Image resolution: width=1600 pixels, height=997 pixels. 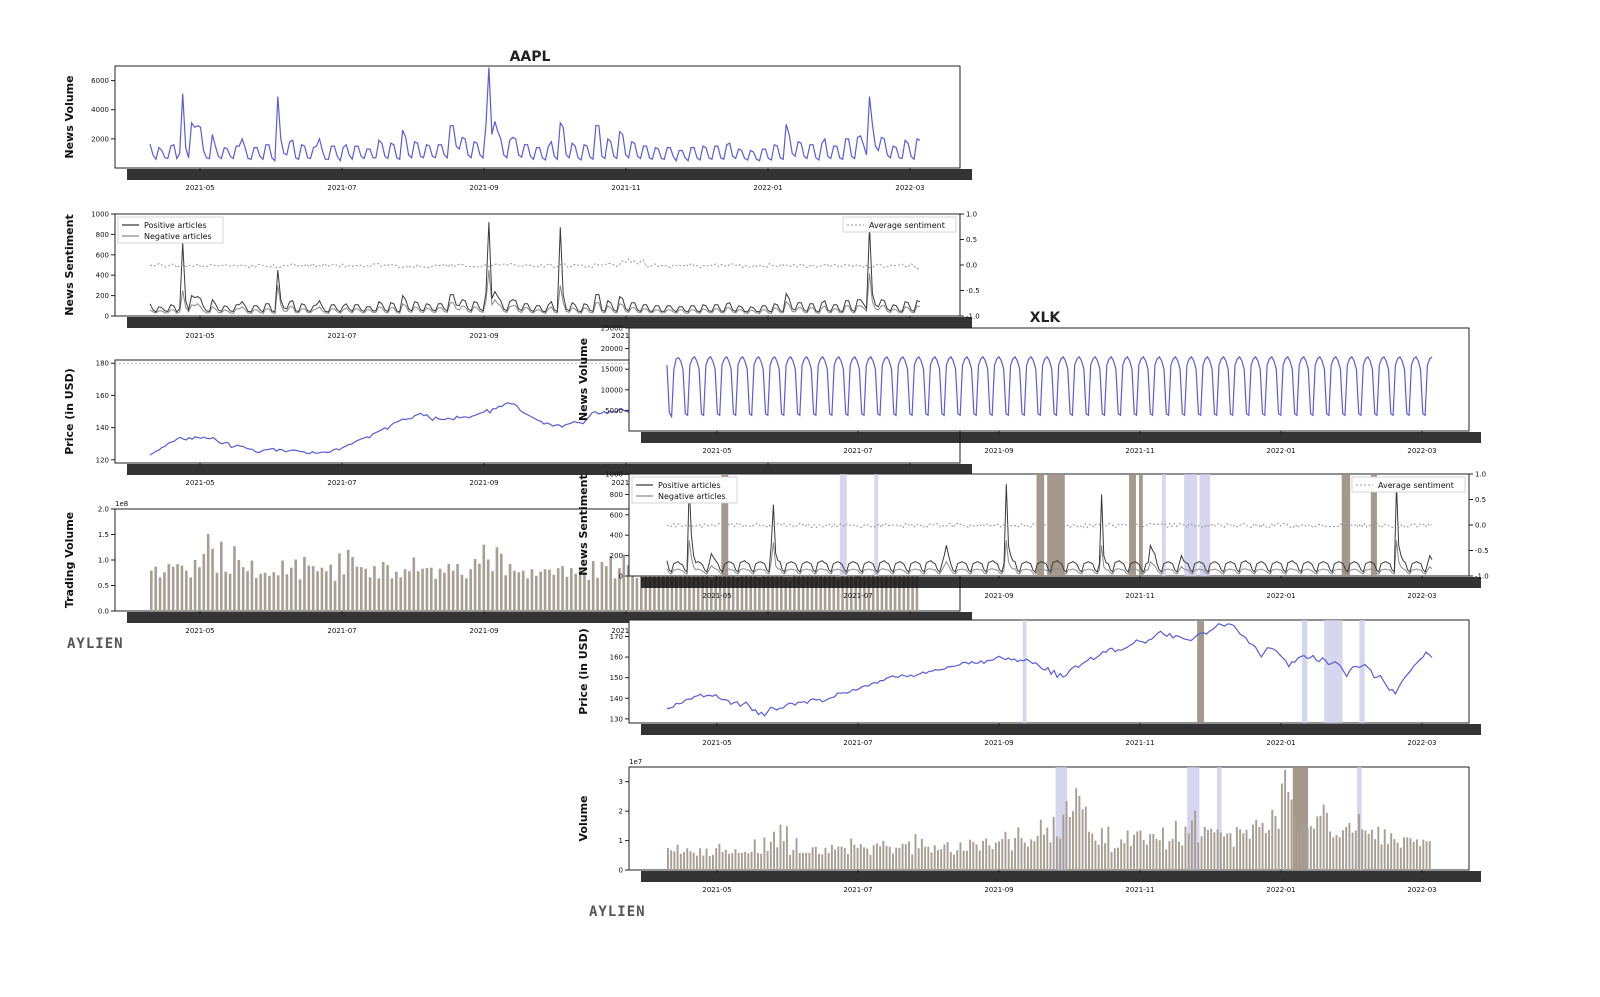 I want to click on xlk-p4-shadow, so click(x=1061, y=876).